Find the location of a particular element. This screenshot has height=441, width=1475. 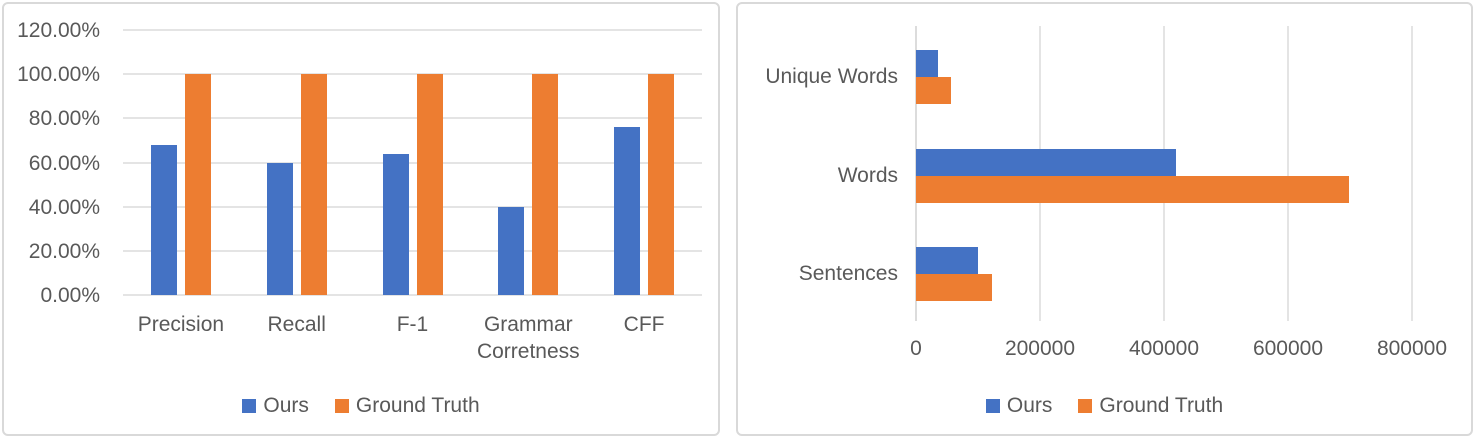

counts-chart-legend: Ours Ground Truth is located at coordinates (1104, 405).